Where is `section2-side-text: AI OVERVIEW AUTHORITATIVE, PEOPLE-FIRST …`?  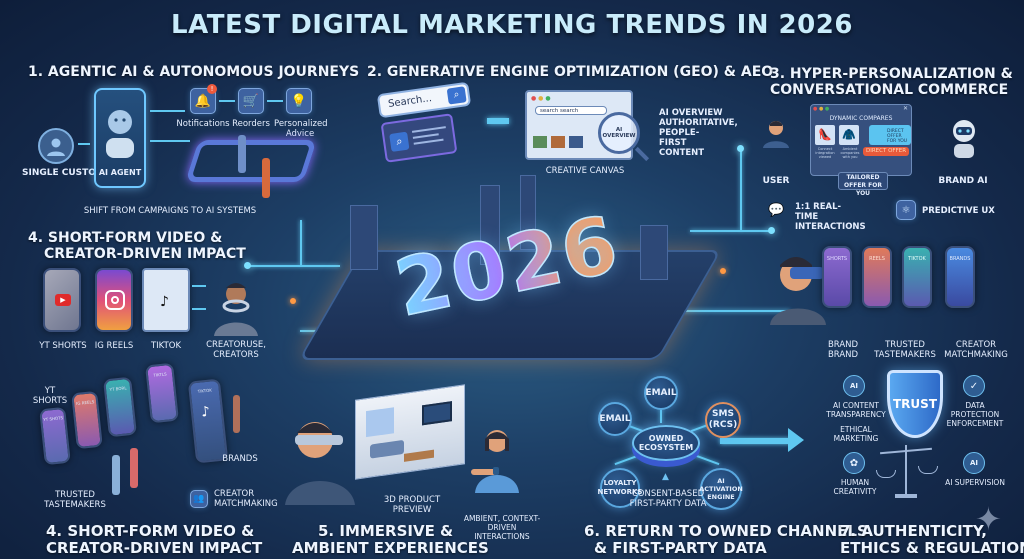
section2-side-text: AI OVERVIEW AUTHORITATIVE, PEOPLE-FIRST … is located at coordinates (698, 133).